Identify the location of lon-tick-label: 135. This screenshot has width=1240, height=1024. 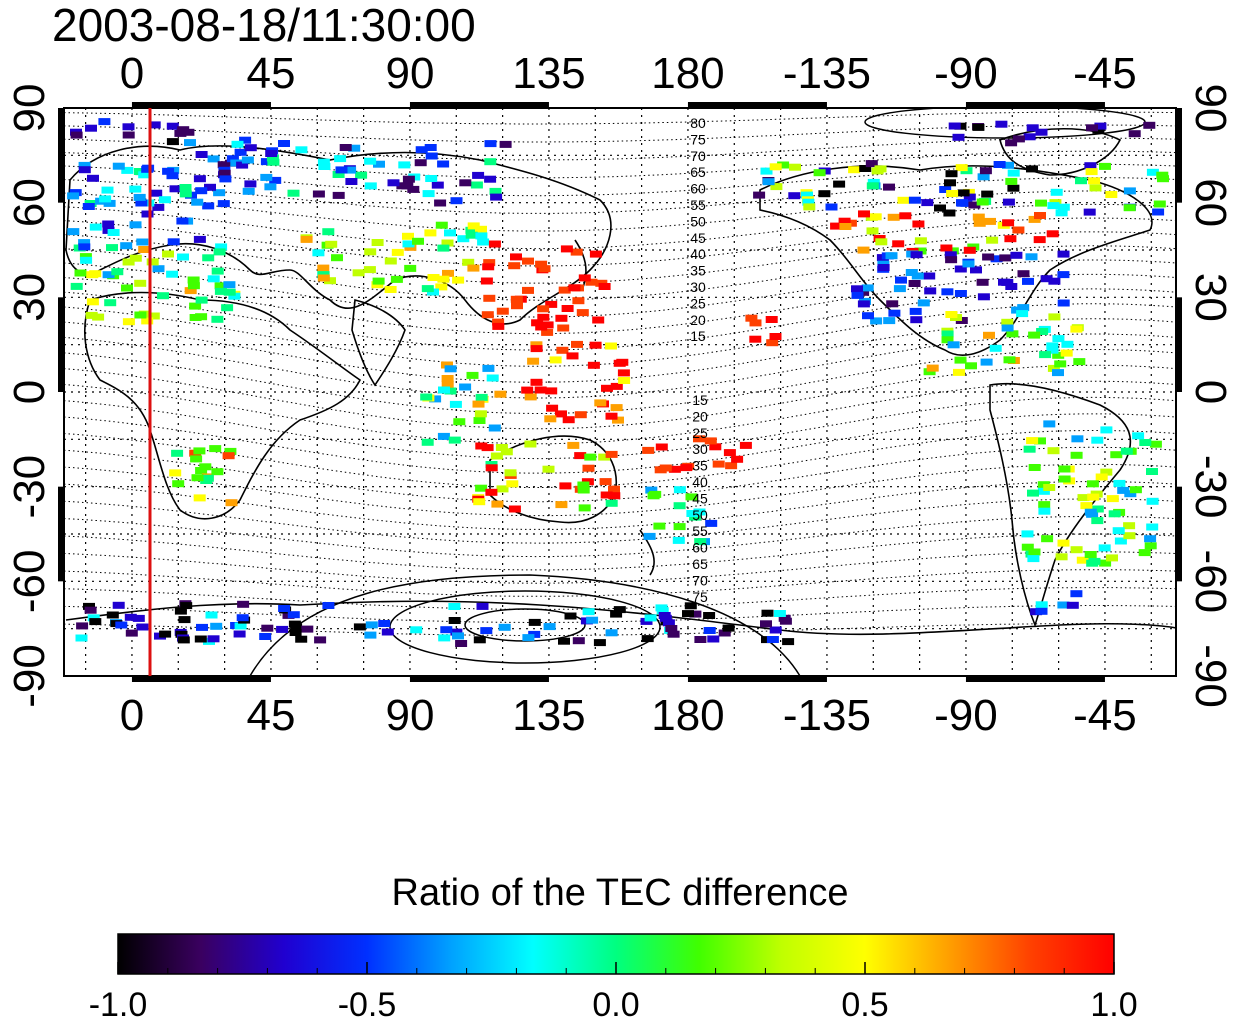
(548, 715).